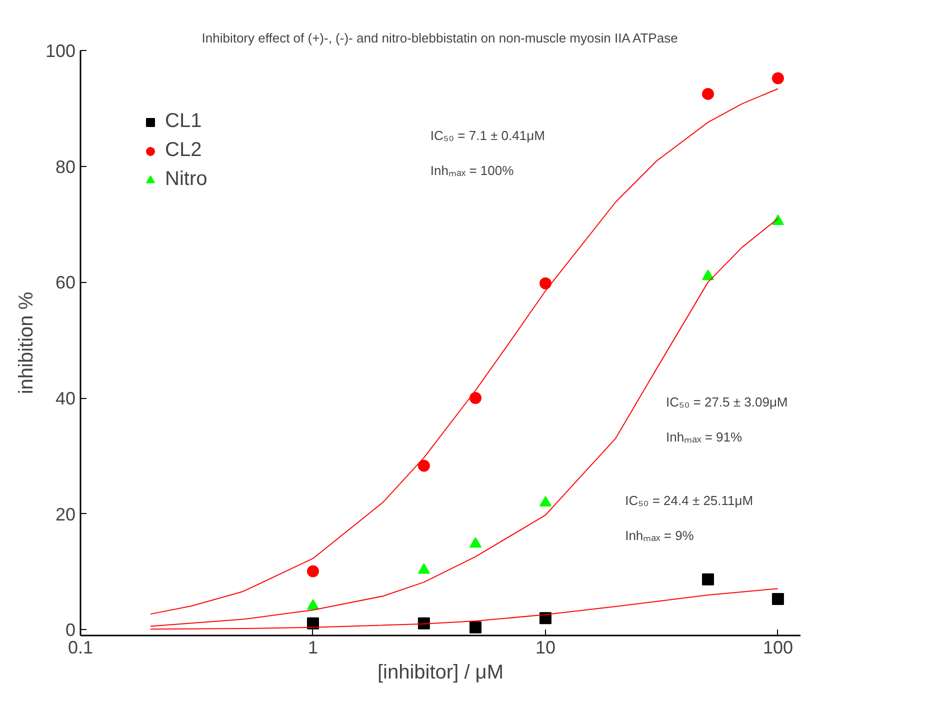 The width and height of the screenshot is (930, 712). Describe the element at coordinates (81, 648) in the screenshot. I see `x-tick-label: 0.1` at that location.